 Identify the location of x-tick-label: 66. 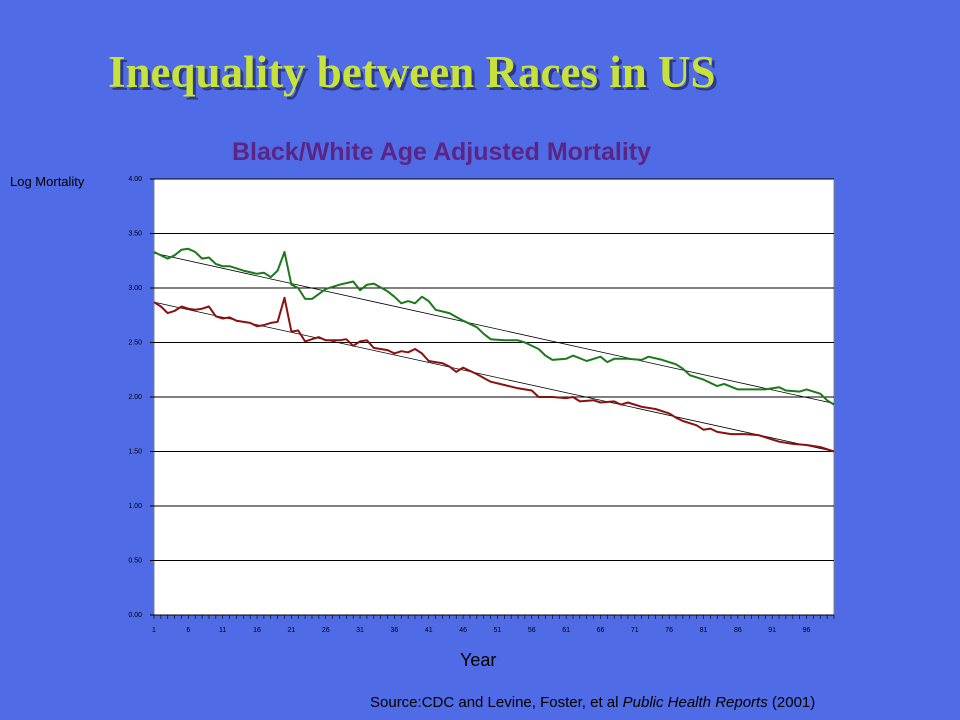
(601, 630).